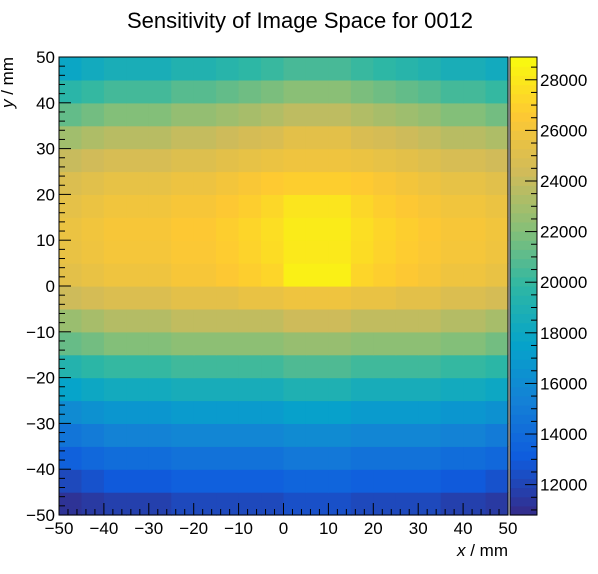 This screenshot has width=598, height=574. Describe the element at coordinates (508, 528) in the screenshot. I see `x-tick-label: 50` at that location.